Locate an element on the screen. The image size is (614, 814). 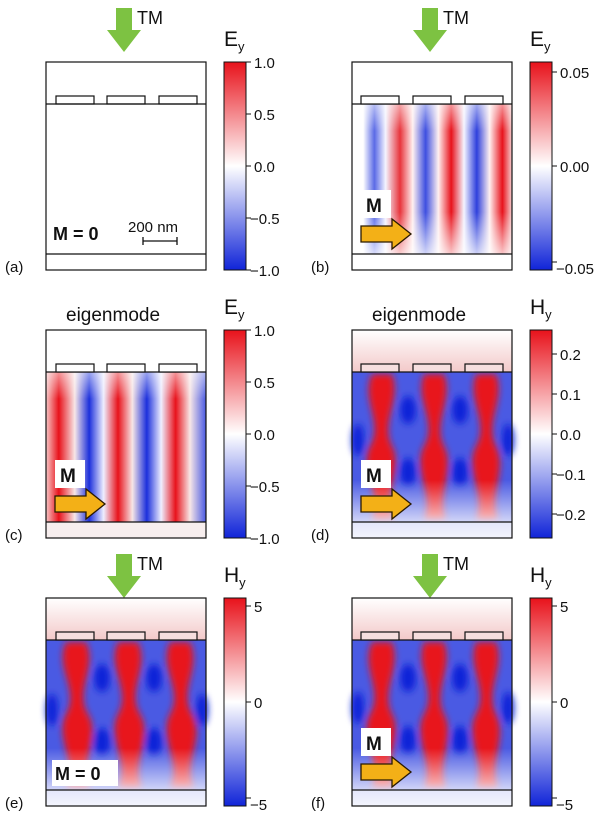
panel-c: eigenmode M (c) Ey 1.0 0.5 0.0 −0.5 −1.0 is located at coordinates (142, 422).